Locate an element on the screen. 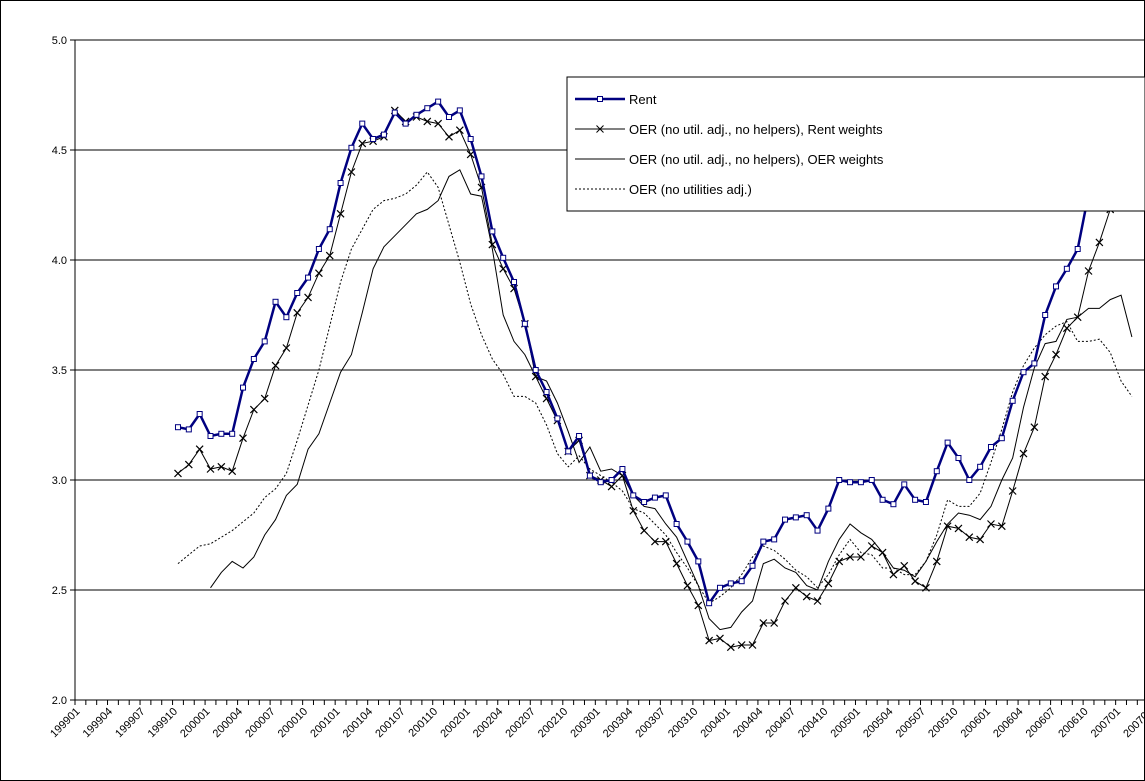 The height and width of the screenshot is (781, 1145). legend-entry: Rent is located at coordinates (616, 99).